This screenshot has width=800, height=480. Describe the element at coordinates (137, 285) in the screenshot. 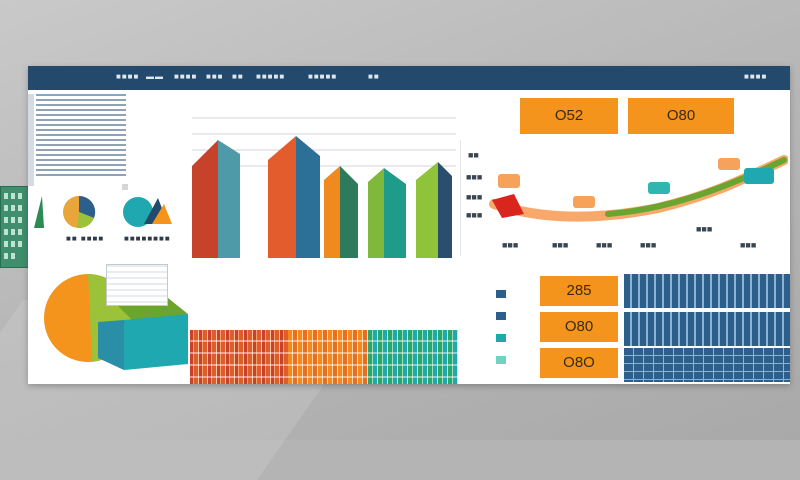

I see `doc-icon` at that location.